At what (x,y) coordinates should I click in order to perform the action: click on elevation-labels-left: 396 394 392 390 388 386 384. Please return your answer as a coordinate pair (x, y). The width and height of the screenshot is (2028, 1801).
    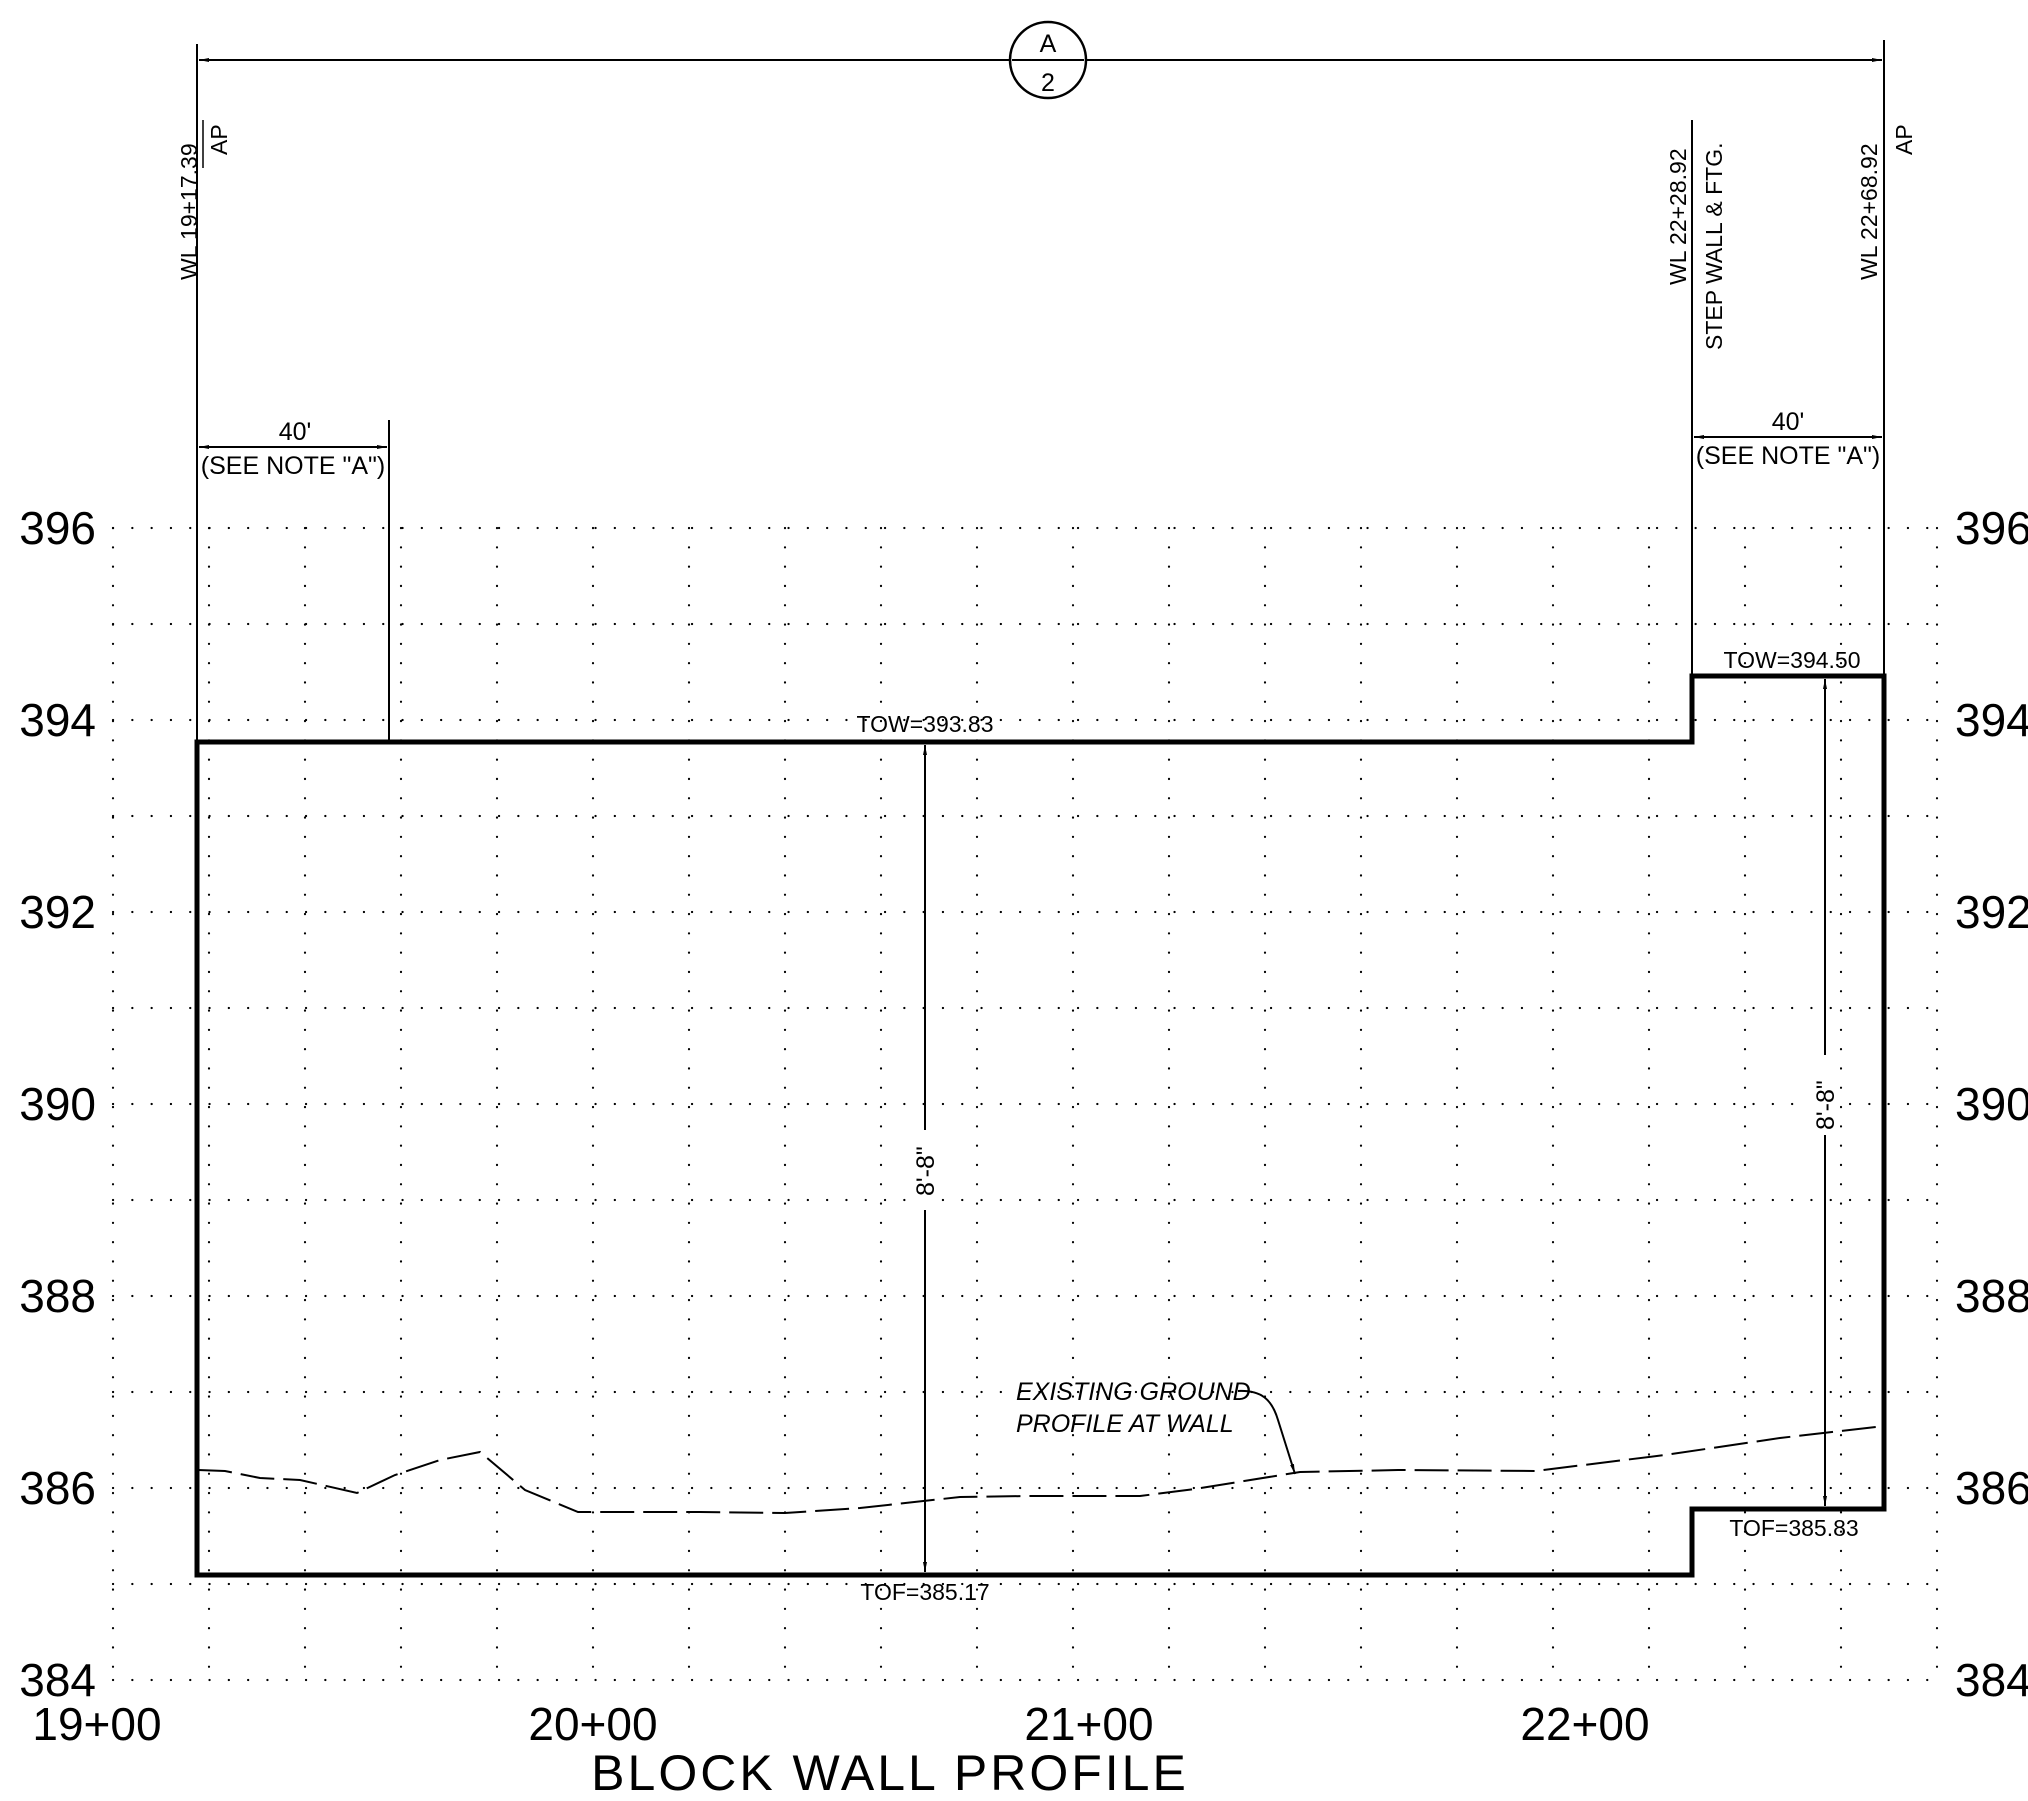
    Looking at the image, I should click on (57, 1104).